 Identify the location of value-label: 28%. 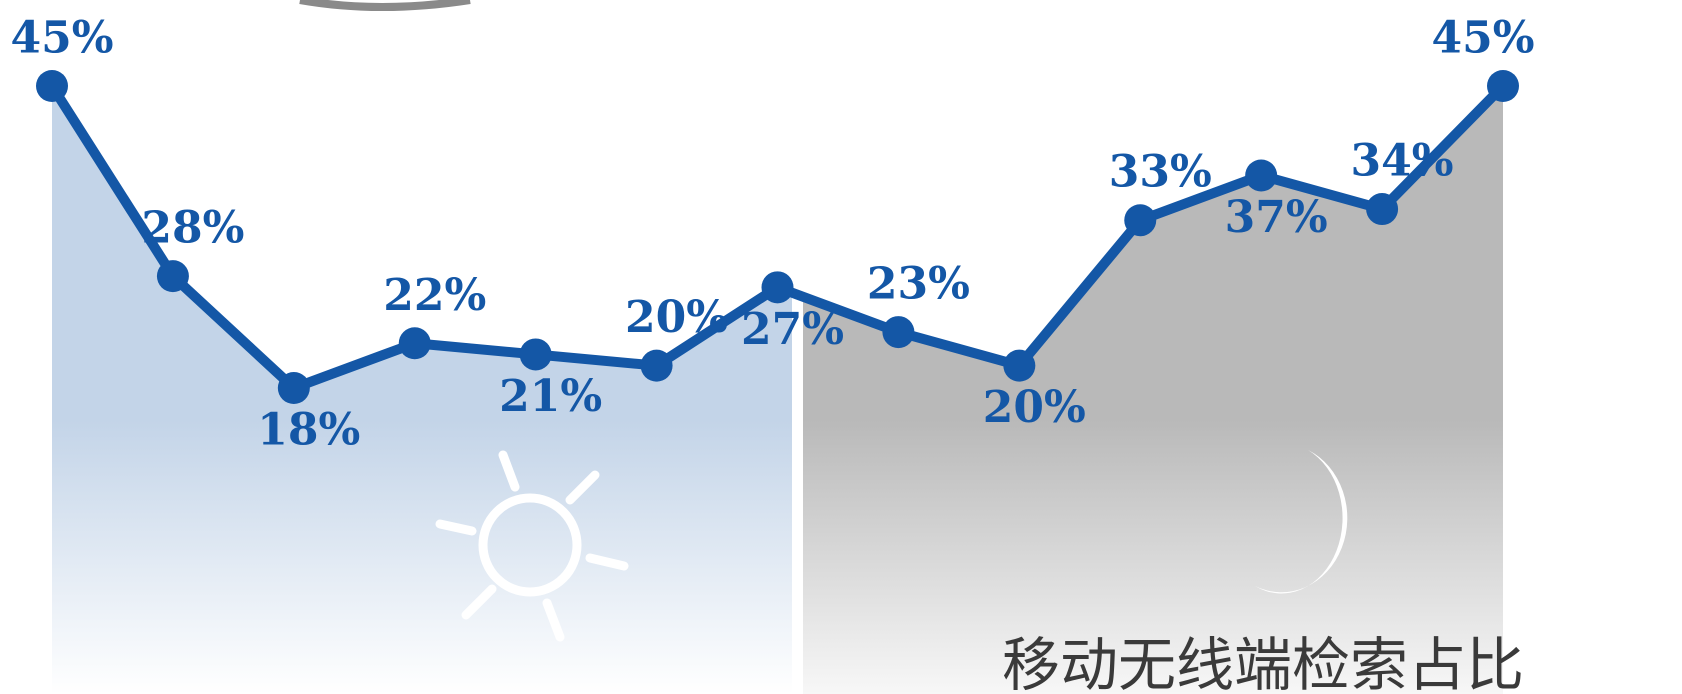
(192, 228).